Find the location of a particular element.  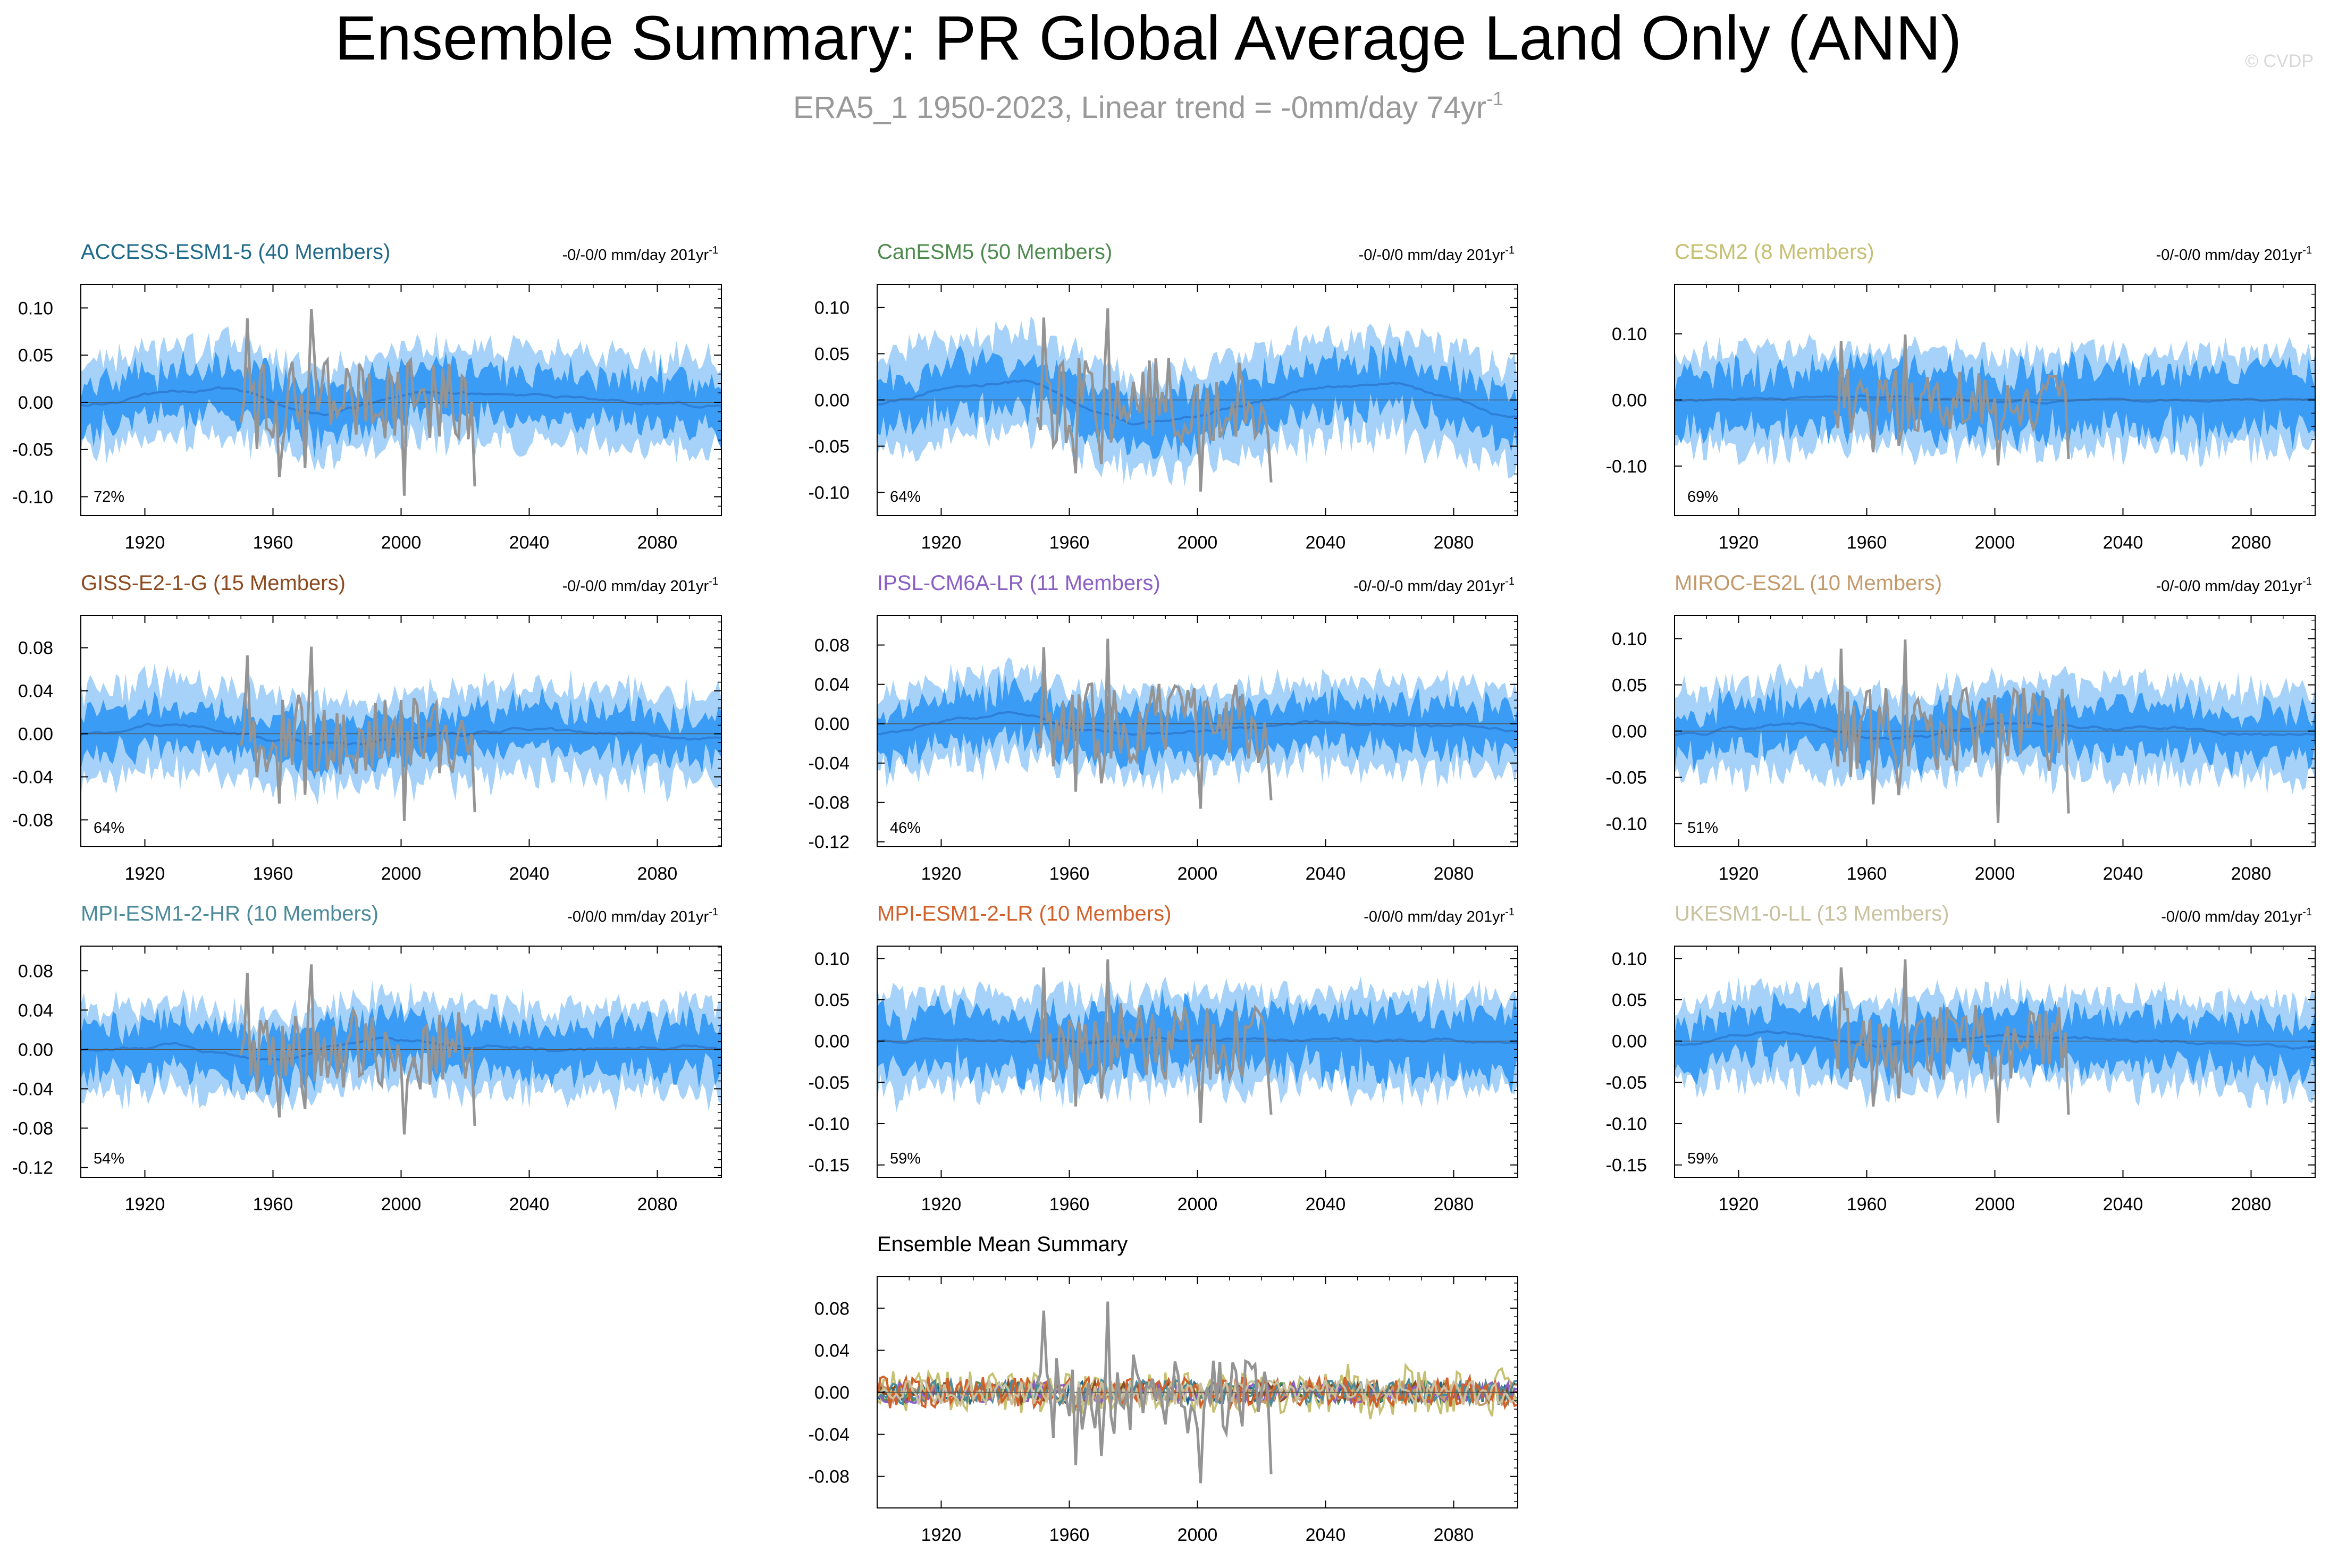

panel-title: IPSL-CM6A-LR (11 Members) is located at coordinates (1018, 583).